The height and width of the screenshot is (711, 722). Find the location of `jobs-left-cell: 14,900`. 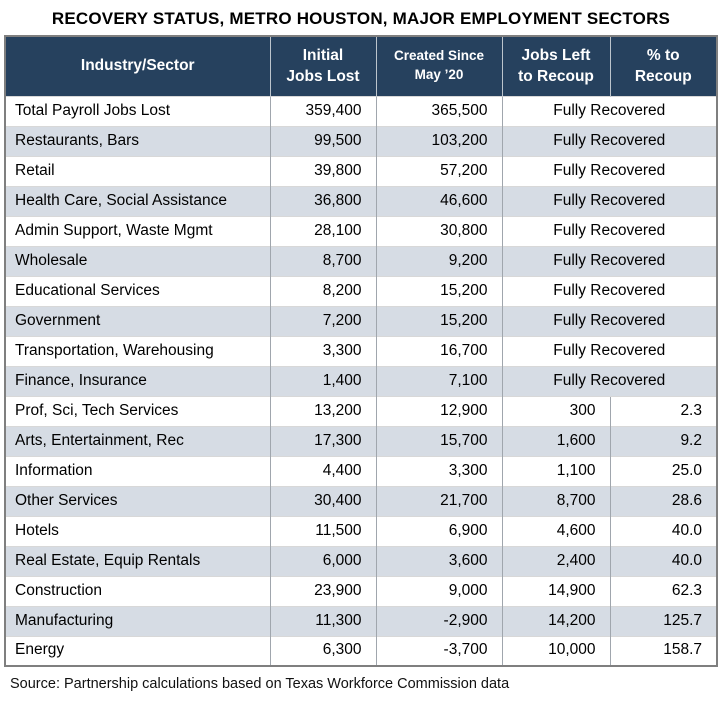

jobs-left-cell: 14,900 is located at coordinates (555, 590).